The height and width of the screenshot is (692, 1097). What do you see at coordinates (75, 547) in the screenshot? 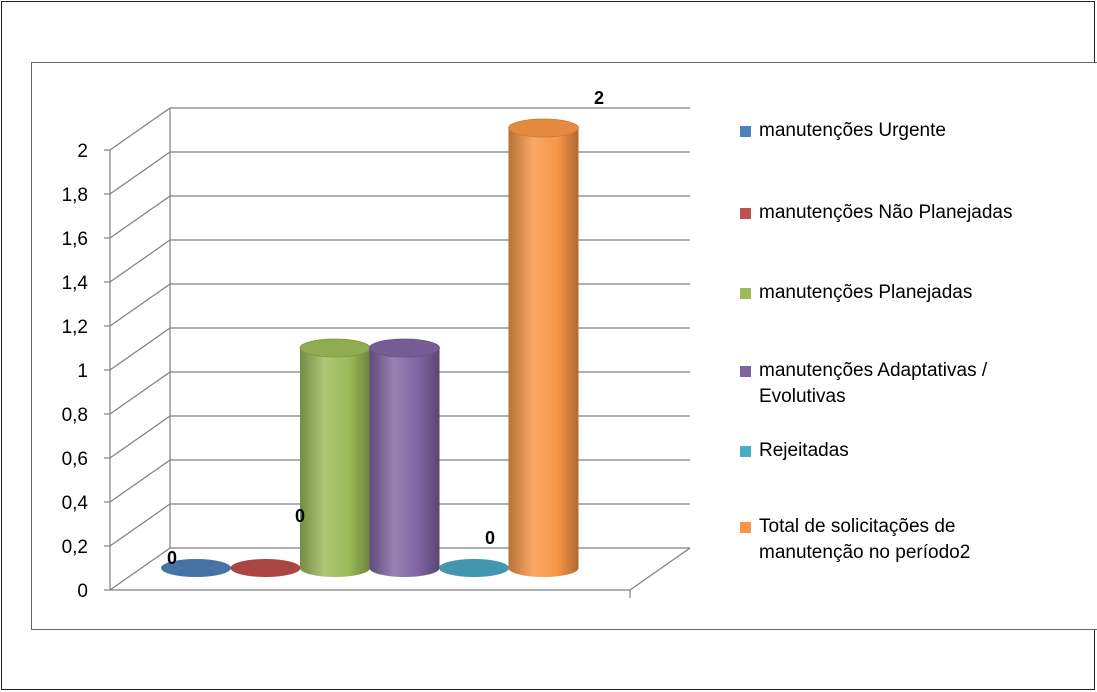
I see `y-tick-label: 0,2` at bounding box center [75, 547].